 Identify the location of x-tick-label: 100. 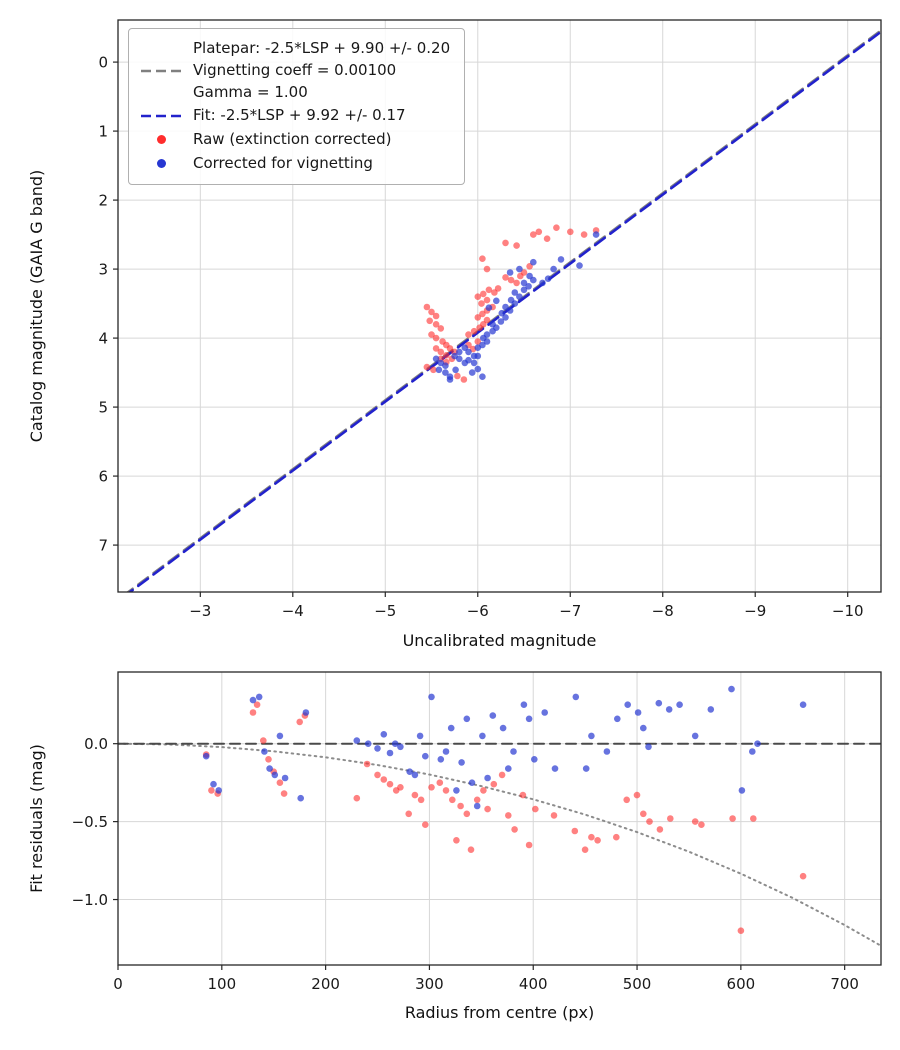
(221, 984).